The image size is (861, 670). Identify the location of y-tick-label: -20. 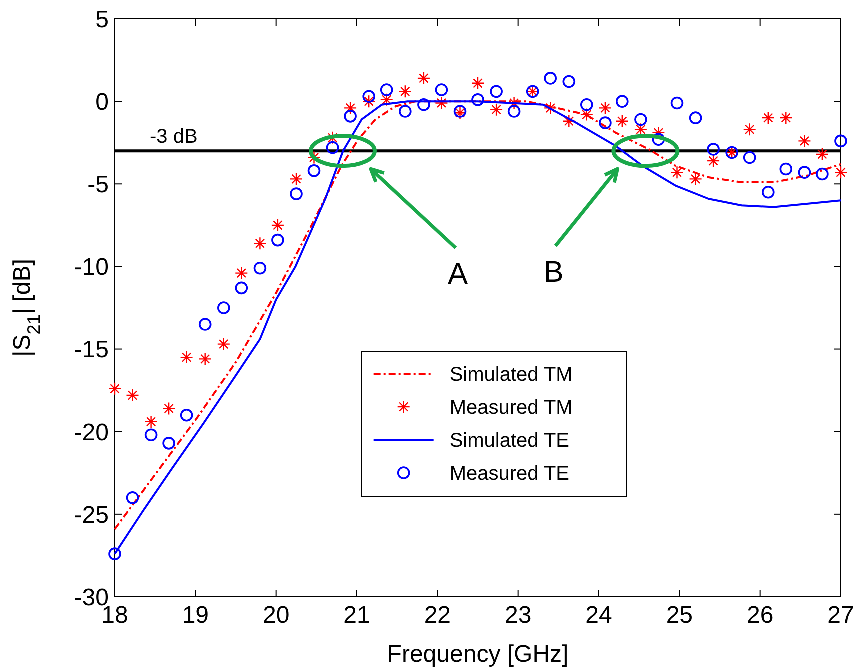
(91, 432).